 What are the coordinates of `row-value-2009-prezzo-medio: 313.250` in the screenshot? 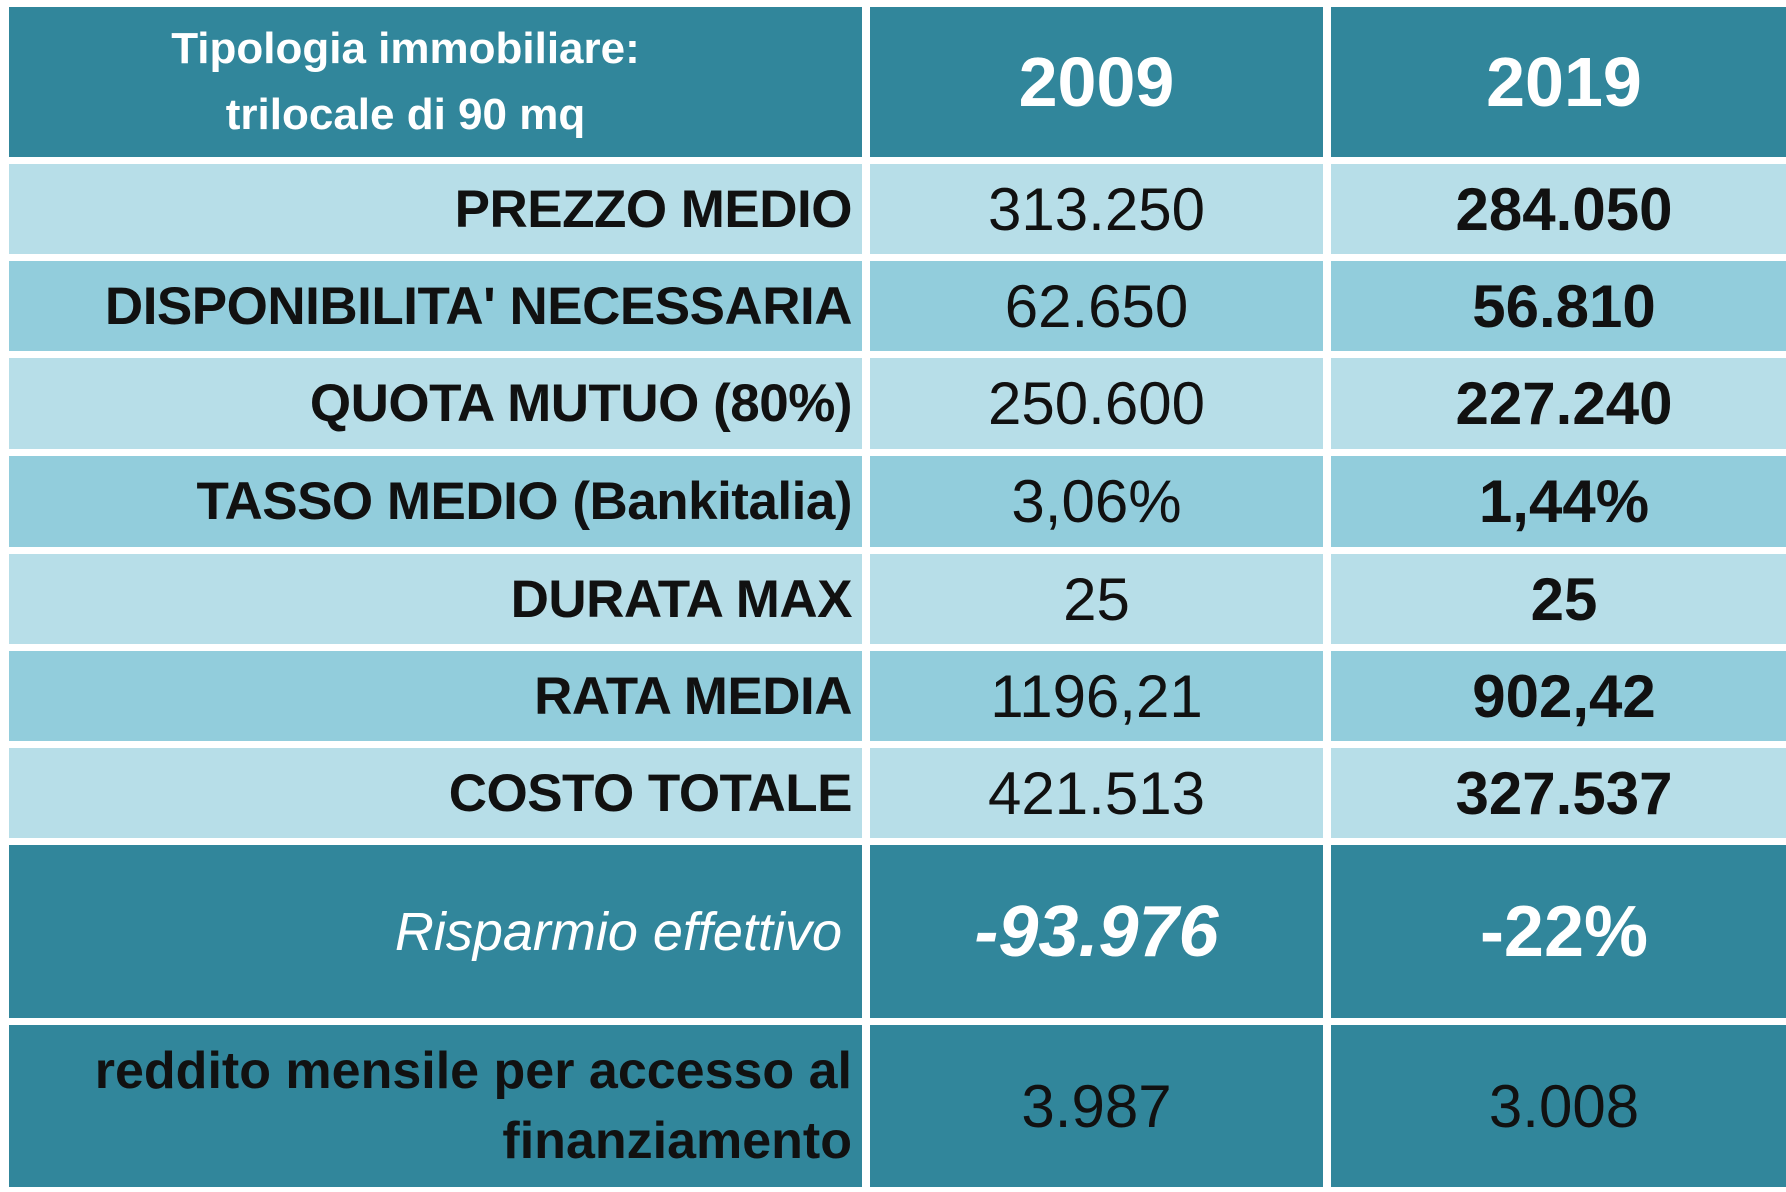 It's located at (1096, 209).